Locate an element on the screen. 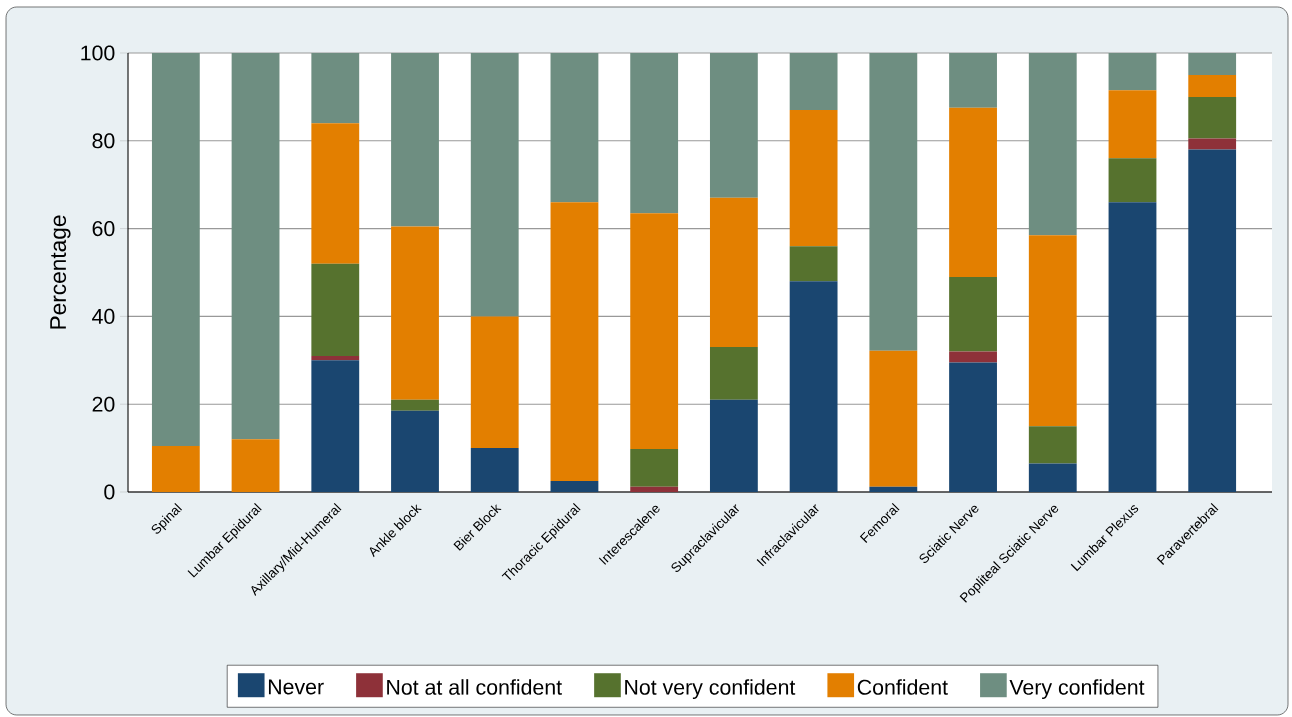  legend-label: Not very confident is located at coordinates (710, 689).